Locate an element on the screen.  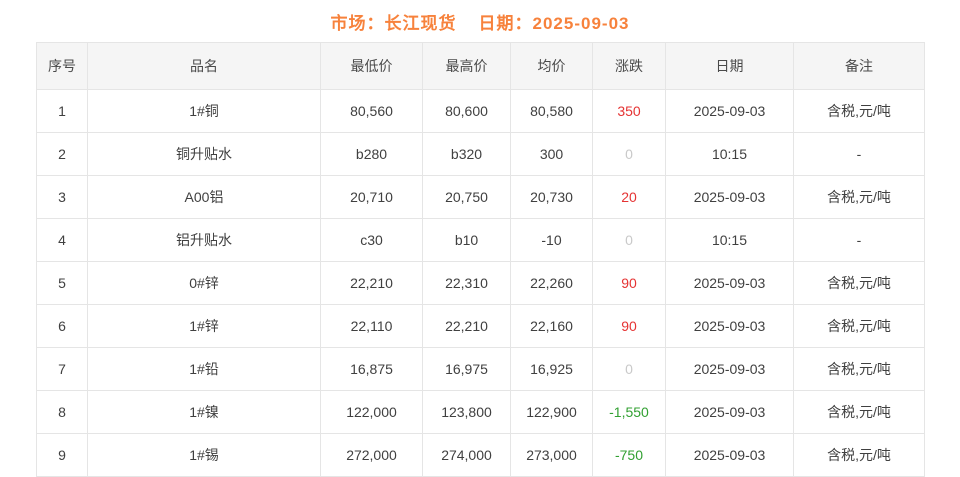
row-no: 3 is located at coordinates (62, 197).